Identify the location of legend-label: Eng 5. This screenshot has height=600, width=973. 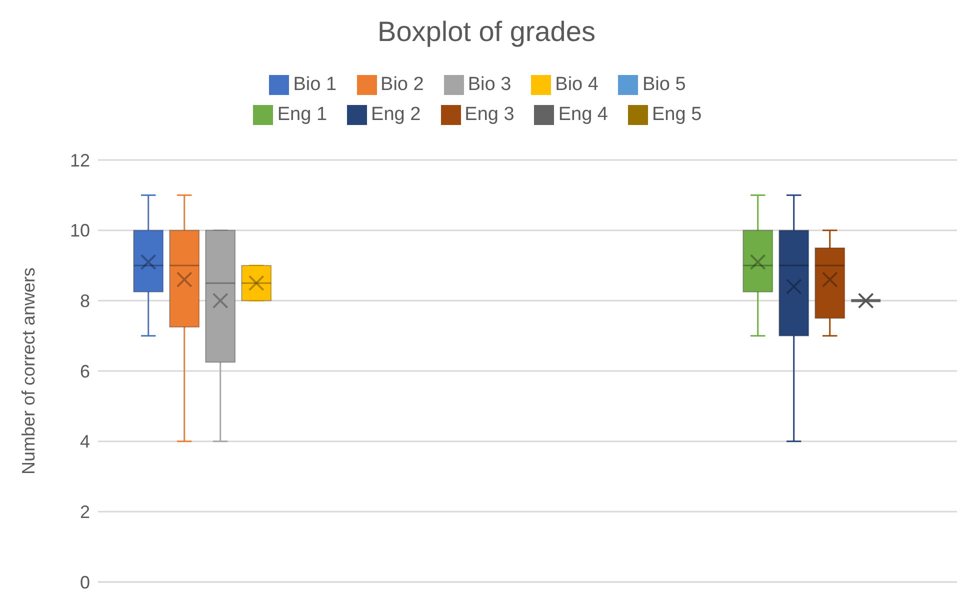
(677, 114).